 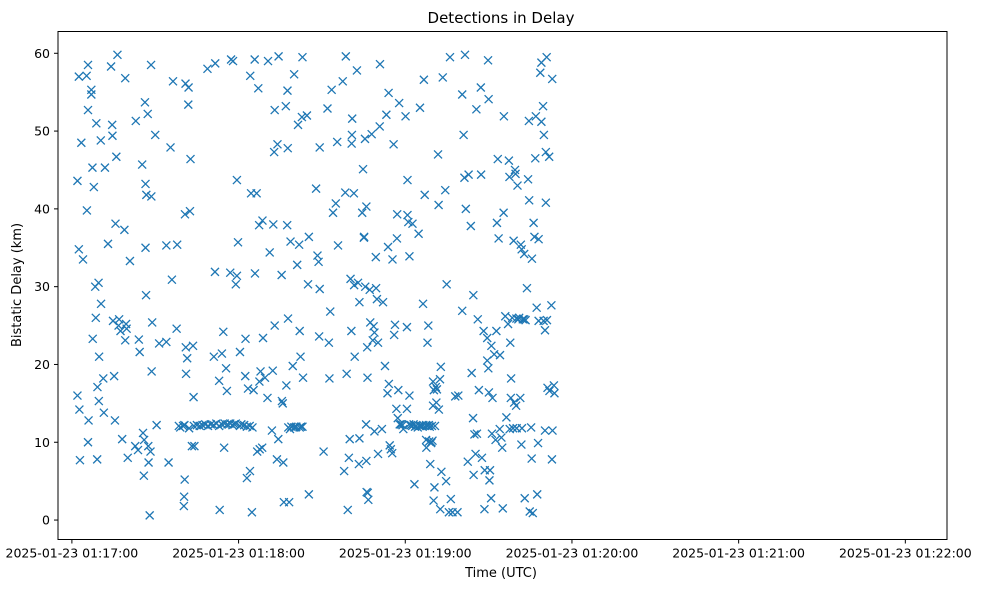 What do you see at coordinates (42, 53) in the screenshot?
I see `y-tick-label: 60` at bounding box center [42, 53].